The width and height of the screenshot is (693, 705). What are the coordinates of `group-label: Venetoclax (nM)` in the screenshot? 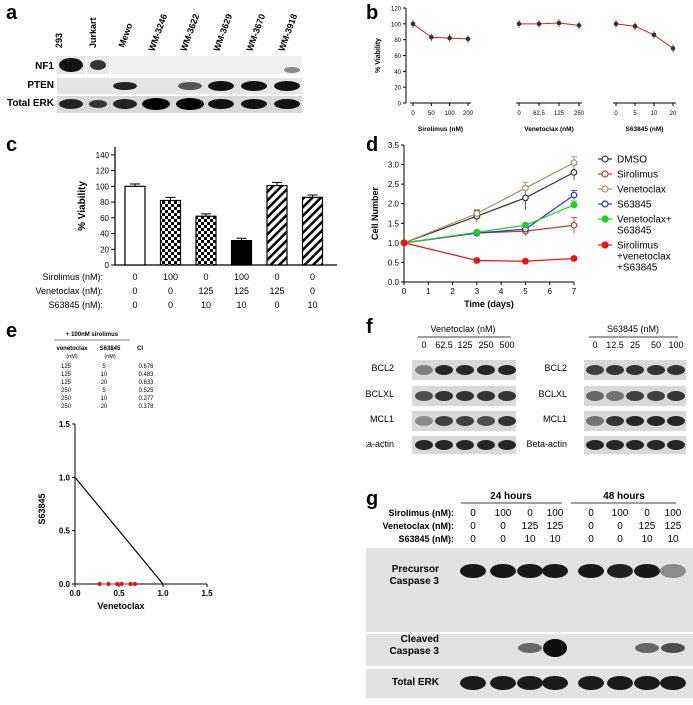 It's located at (548, 129).